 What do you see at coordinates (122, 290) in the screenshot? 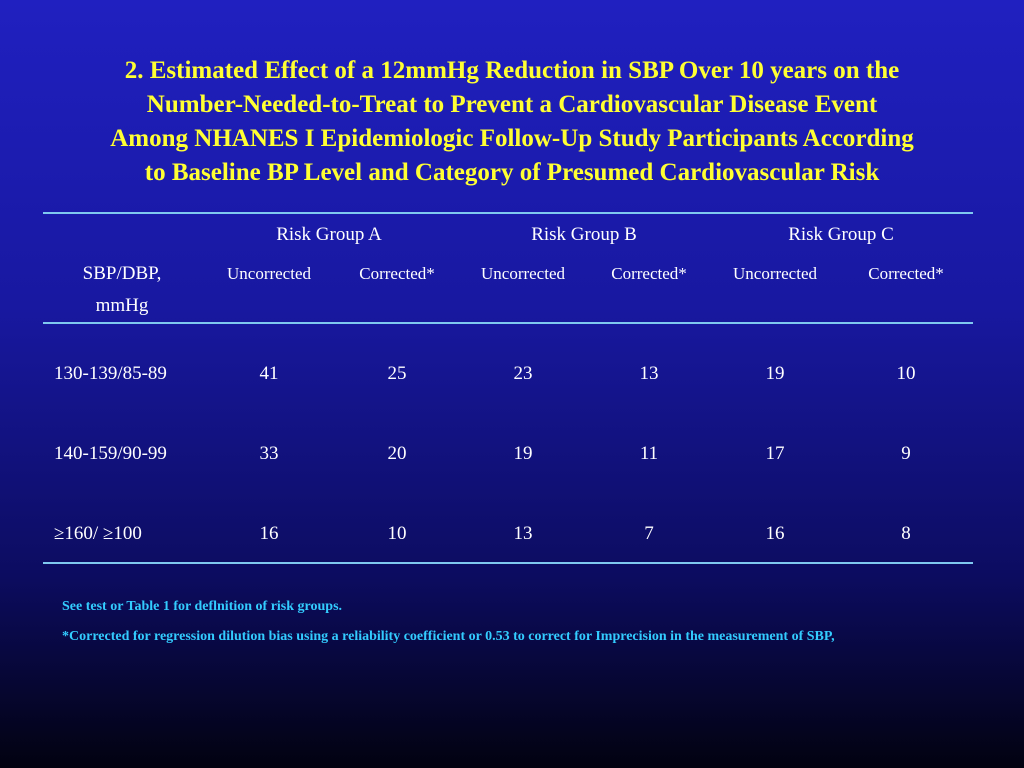
I see `row-header: SBP/DBP, mmHg` at bounding box center [122, 290].